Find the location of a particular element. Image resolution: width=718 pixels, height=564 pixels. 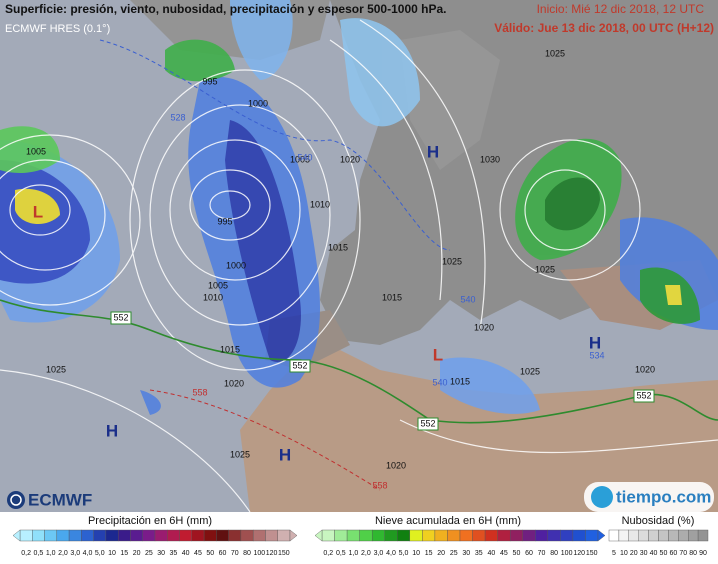

start-time: Inicio: Mié 12 dic 2018, 12 UTC is located at coordinates (621, 9).